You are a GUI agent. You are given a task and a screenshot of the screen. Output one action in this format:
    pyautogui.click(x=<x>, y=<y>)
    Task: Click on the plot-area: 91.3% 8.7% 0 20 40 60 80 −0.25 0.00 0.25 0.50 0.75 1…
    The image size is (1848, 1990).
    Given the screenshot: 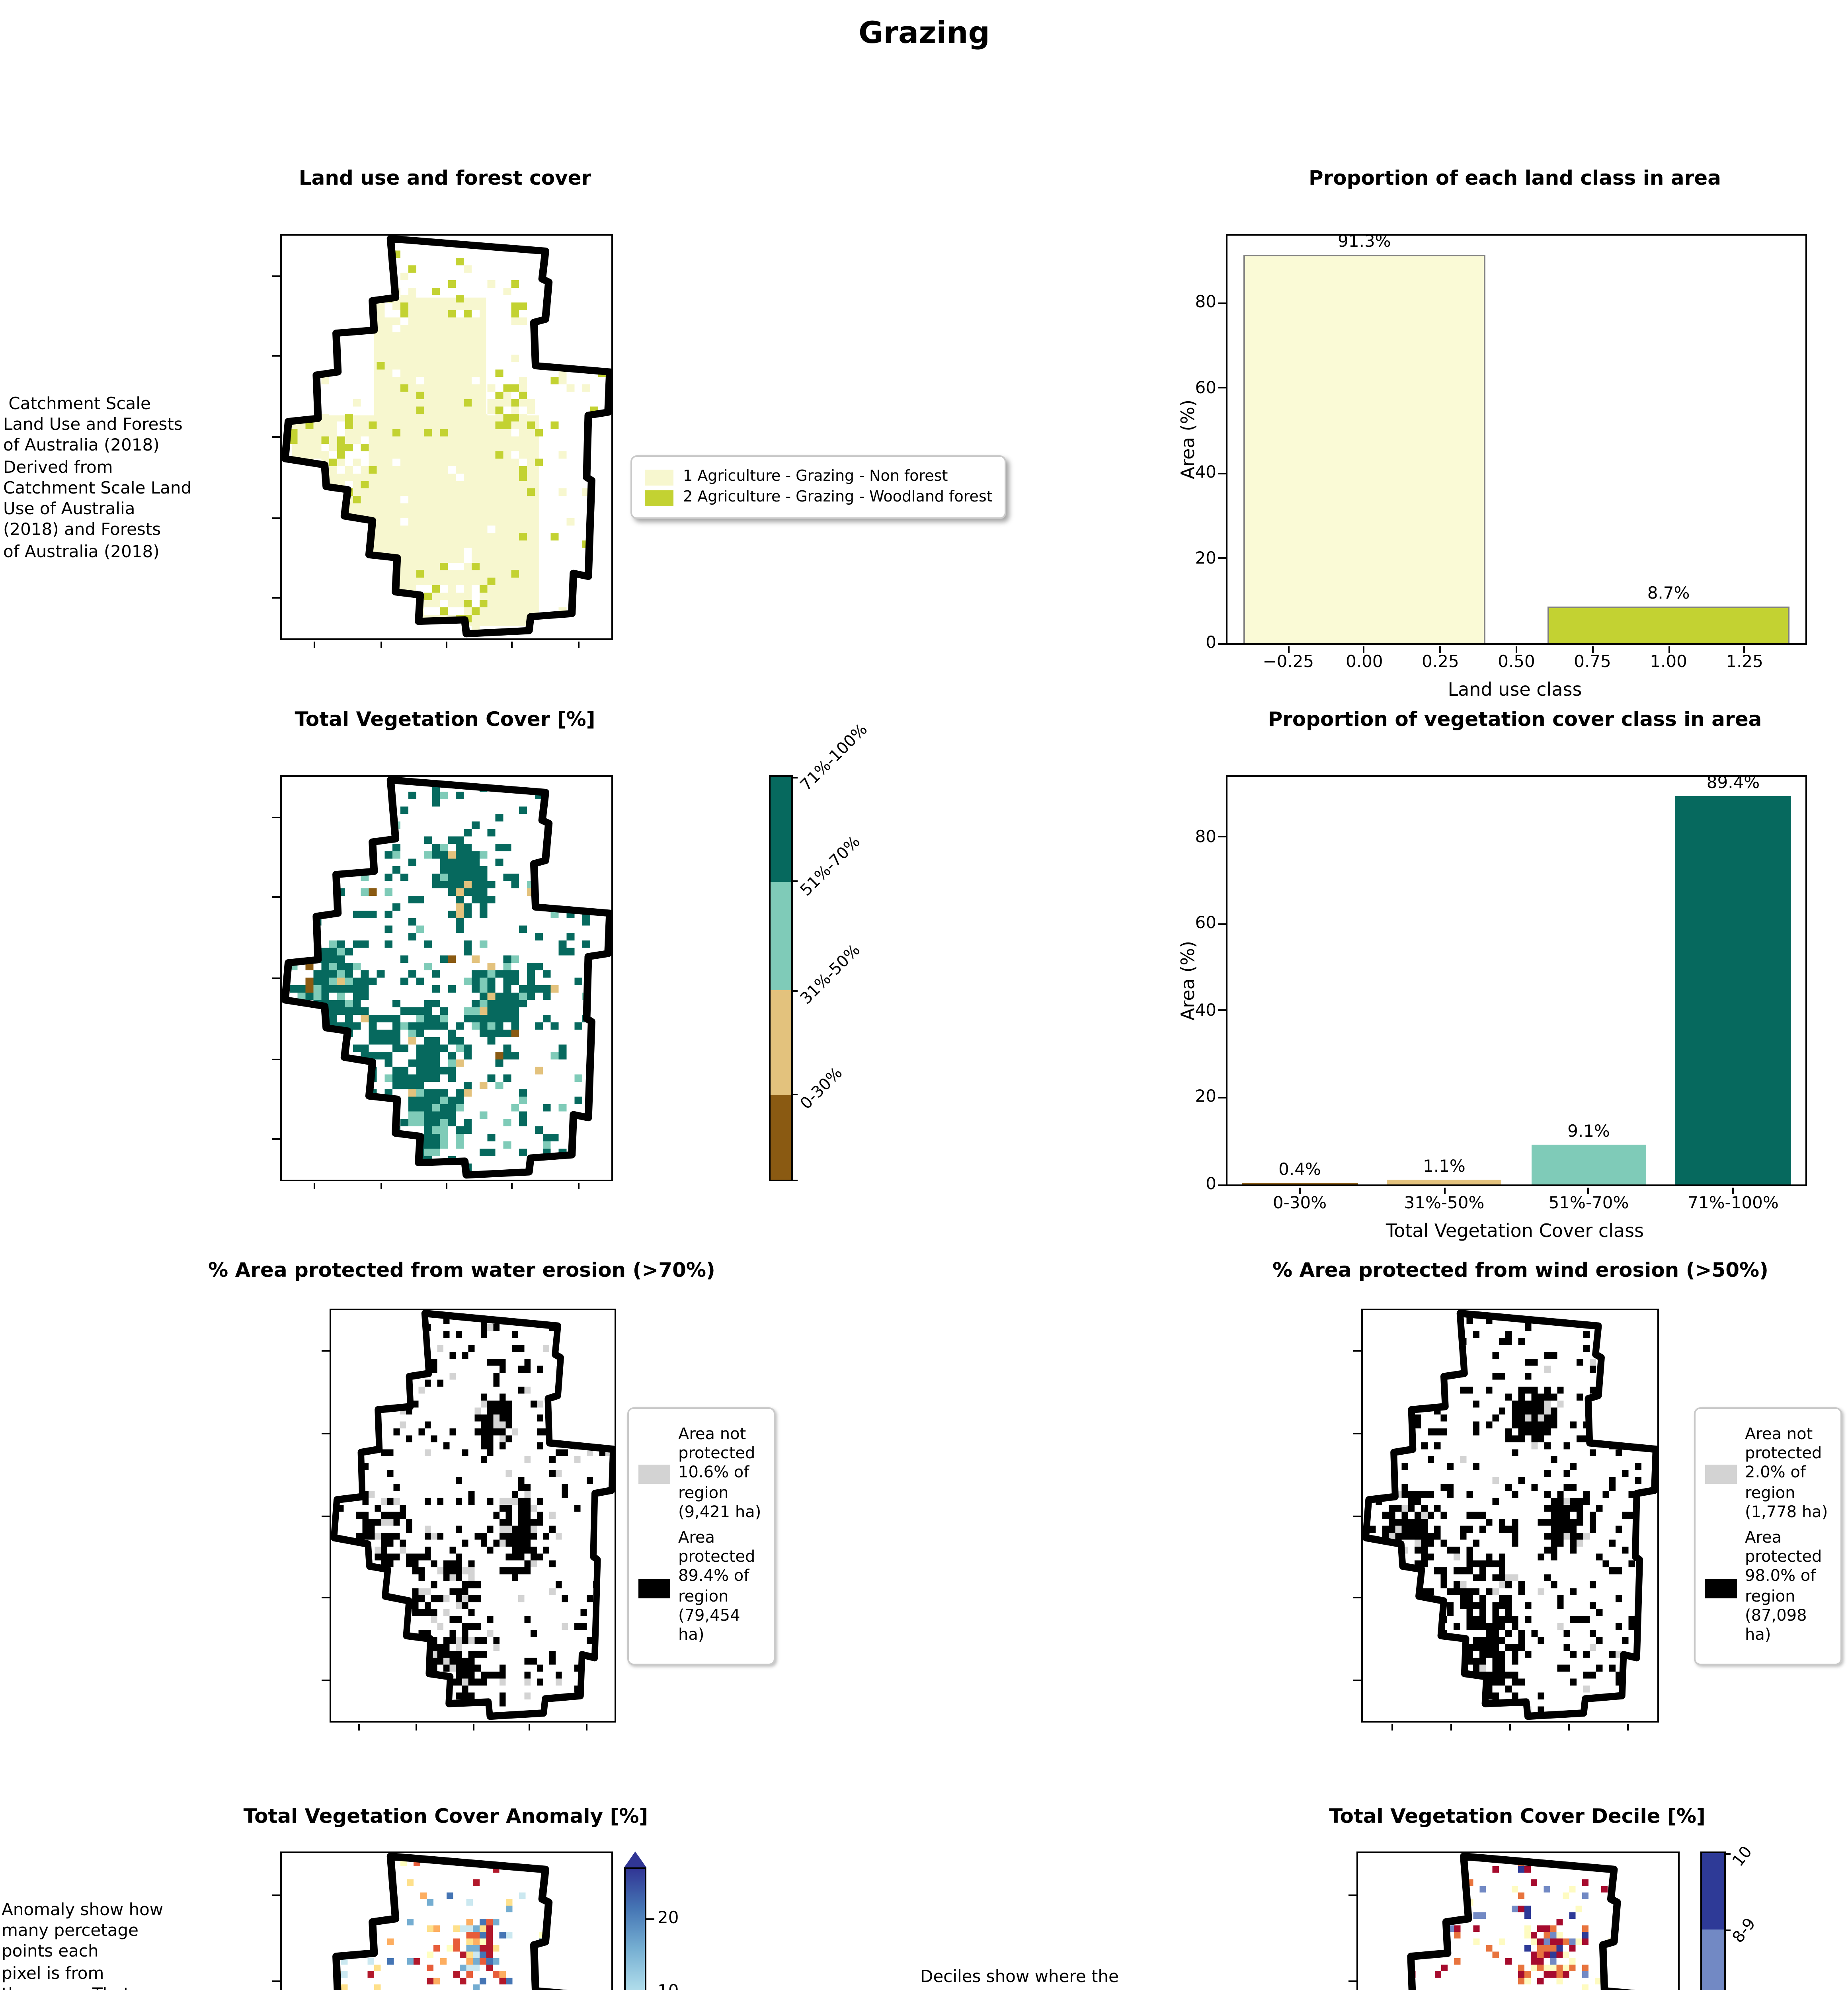 What is the action you would take?
    pyautogui.click(x=1501, y=453)
    